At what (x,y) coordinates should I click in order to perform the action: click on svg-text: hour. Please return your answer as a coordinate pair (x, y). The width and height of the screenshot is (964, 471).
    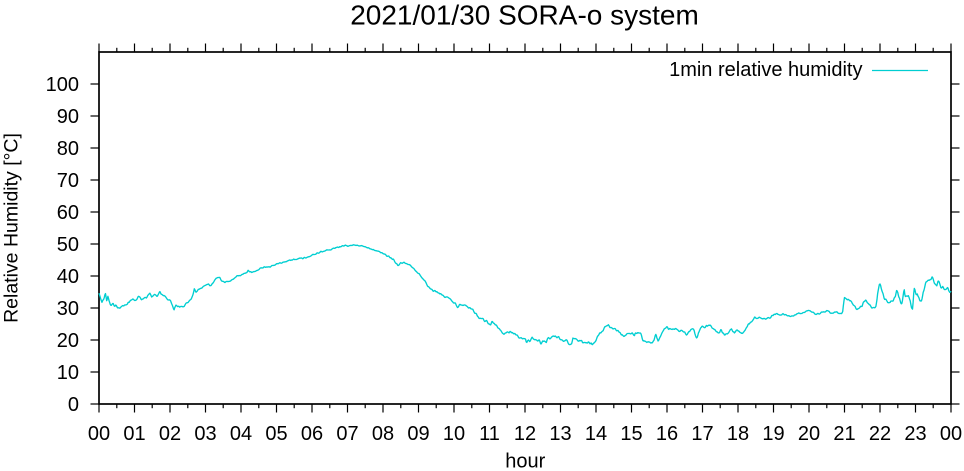
    Looking at the image, I should click on (525, 460).